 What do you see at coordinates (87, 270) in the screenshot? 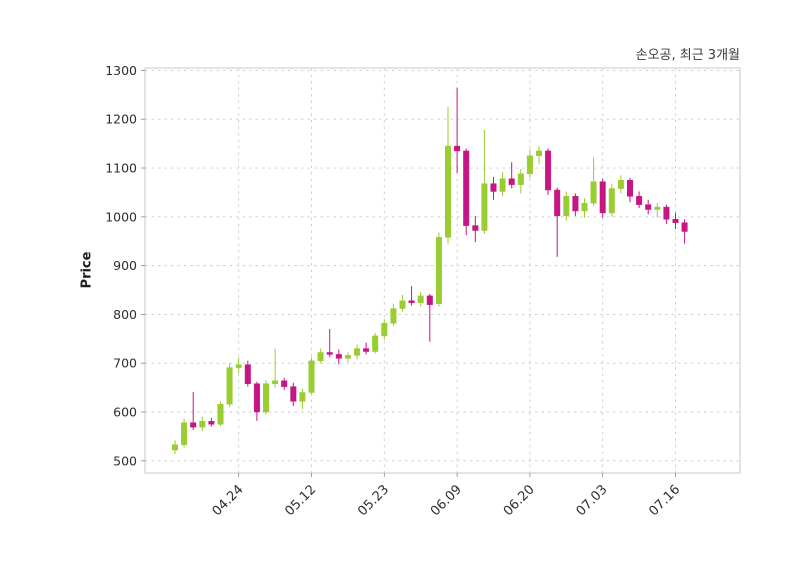
I see `y-axis-label: Price` at bounding box center [87, 270].